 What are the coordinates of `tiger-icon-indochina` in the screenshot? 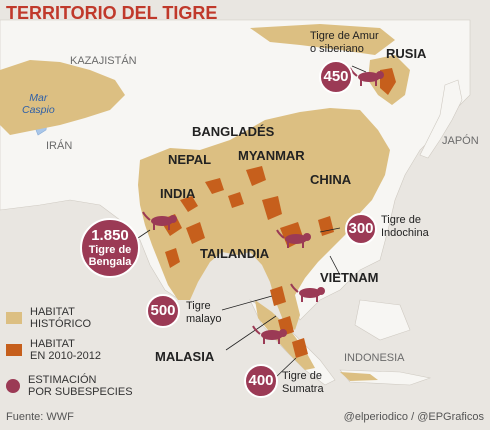 It's located at (293, 238).